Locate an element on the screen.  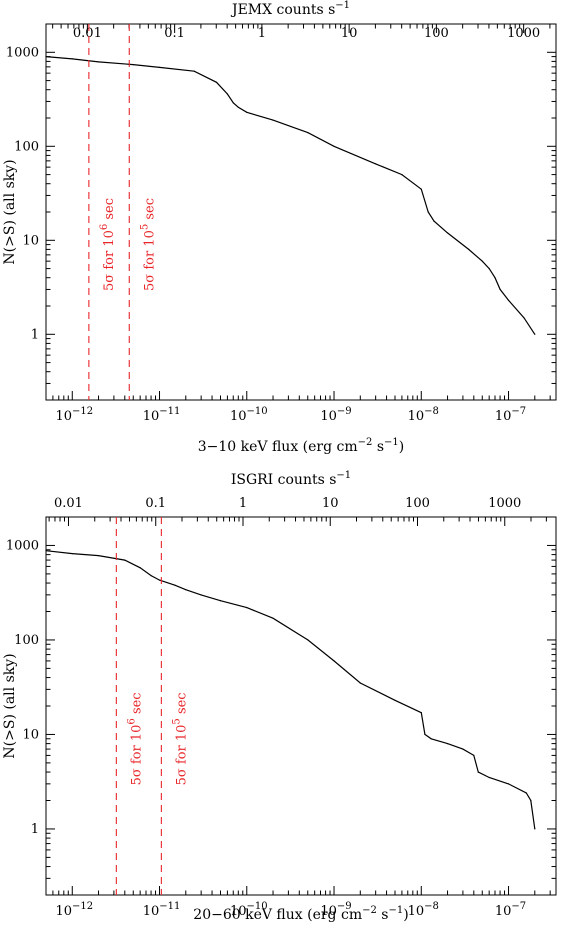
x-tick-label: 10⁻⁷ is located at coordinates (510, 415).